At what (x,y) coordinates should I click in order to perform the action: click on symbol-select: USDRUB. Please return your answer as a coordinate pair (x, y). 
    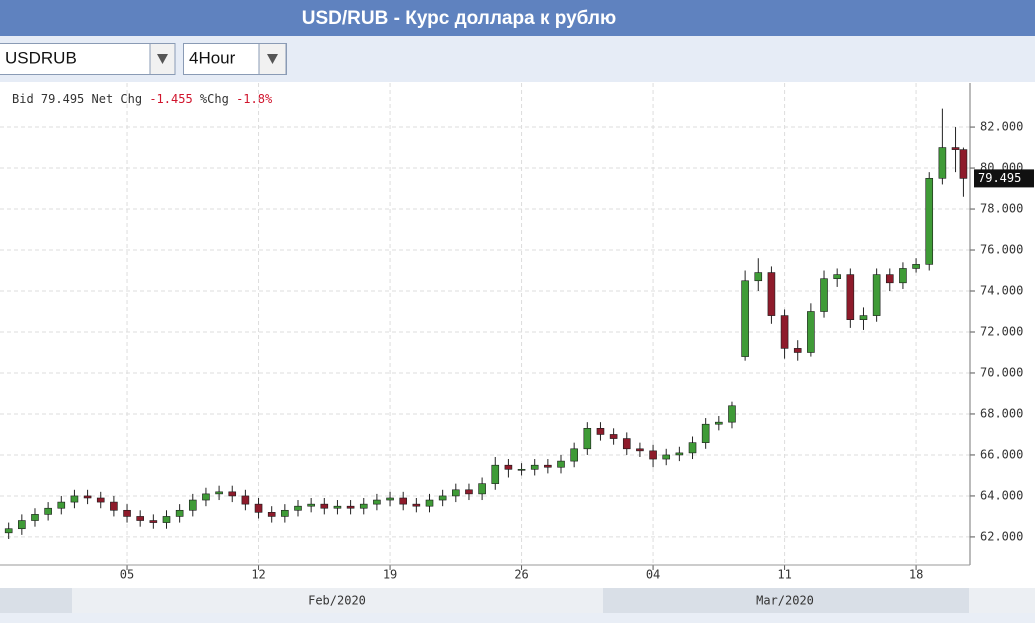
    Looking at the image, I should click on (88, 59).